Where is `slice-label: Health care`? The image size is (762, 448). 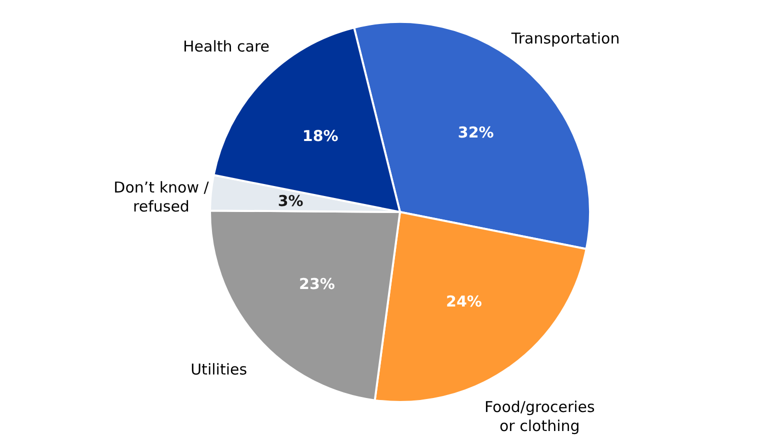
slice-label: Health care is located at coordinates (226, 46).